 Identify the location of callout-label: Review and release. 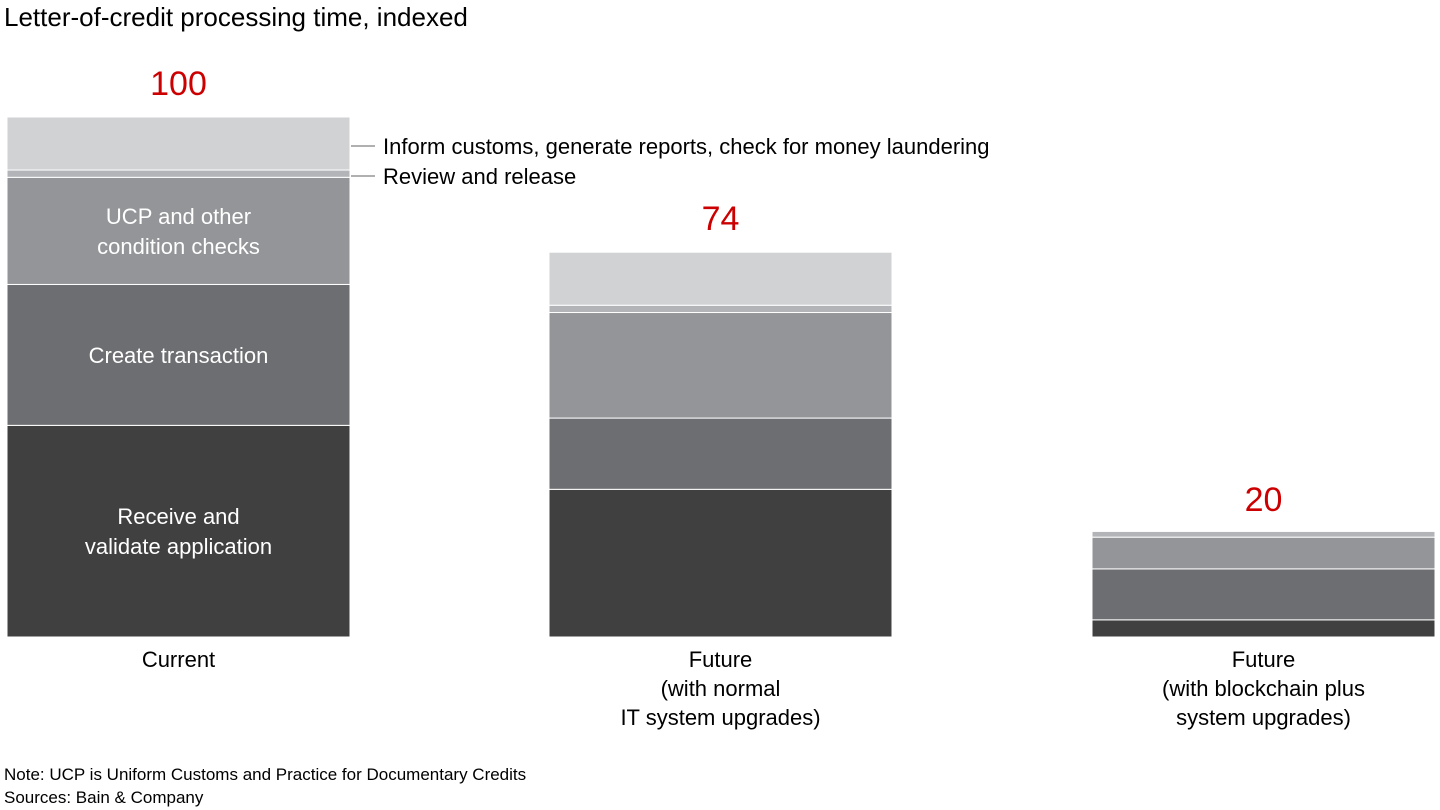
(479, 176).